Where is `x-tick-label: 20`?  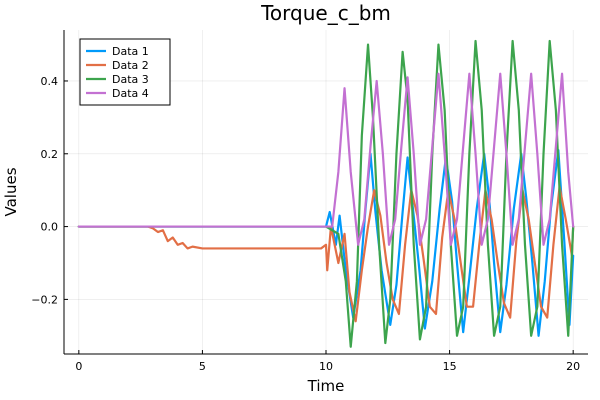
x-tick-label: 20 is located at coordinates (573, 366).